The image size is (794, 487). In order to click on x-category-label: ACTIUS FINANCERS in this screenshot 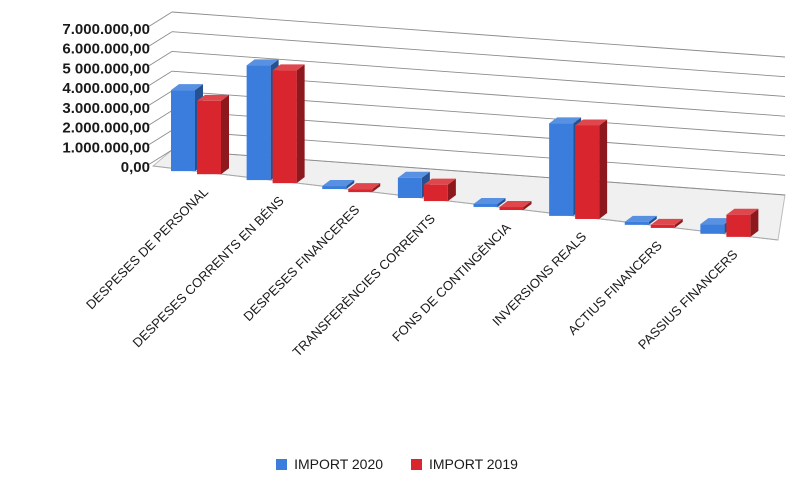, I will do `click(615, 288)`.